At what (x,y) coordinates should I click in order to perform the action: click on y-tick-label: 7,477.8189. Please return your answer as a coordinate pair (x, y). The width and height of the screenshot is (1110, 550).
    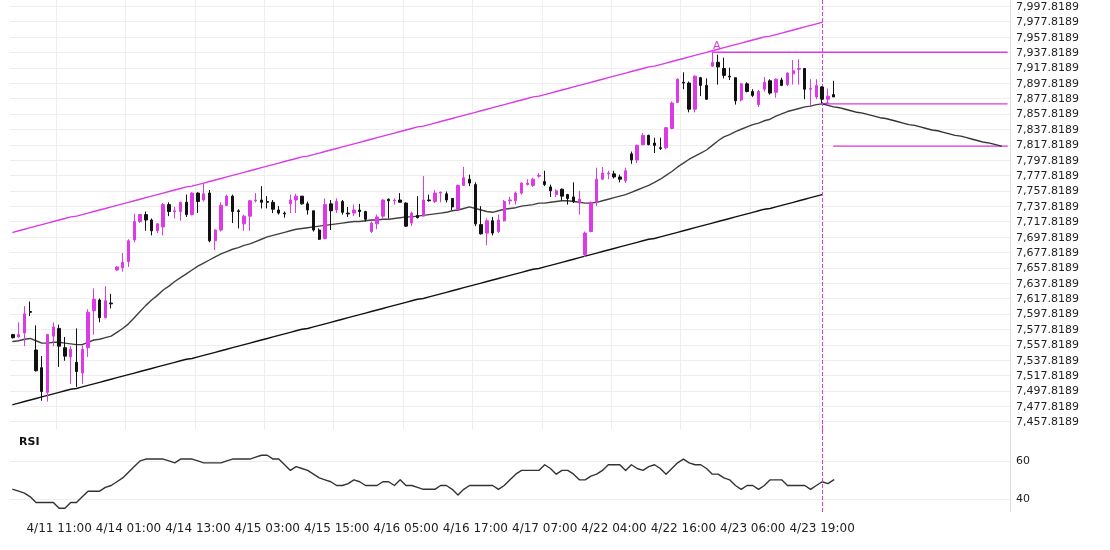
    Looking at the image, I should click on (1047, 406).